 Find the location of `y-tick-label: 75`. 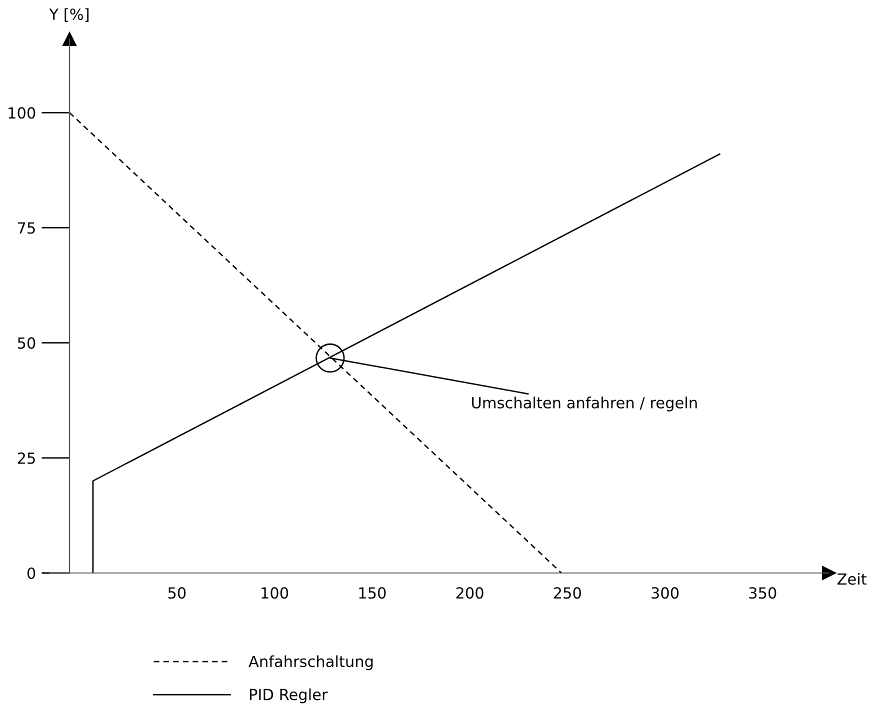

y-tick-label: 75 is located at coordinates (26, 228).